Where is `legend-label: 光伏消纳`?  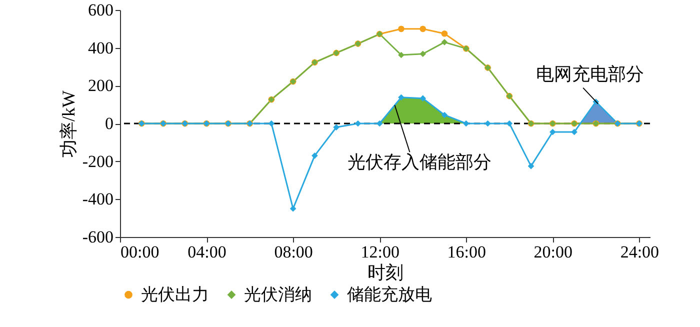
legend-label: 光伏消纳 is located at coordinates (278, 294).